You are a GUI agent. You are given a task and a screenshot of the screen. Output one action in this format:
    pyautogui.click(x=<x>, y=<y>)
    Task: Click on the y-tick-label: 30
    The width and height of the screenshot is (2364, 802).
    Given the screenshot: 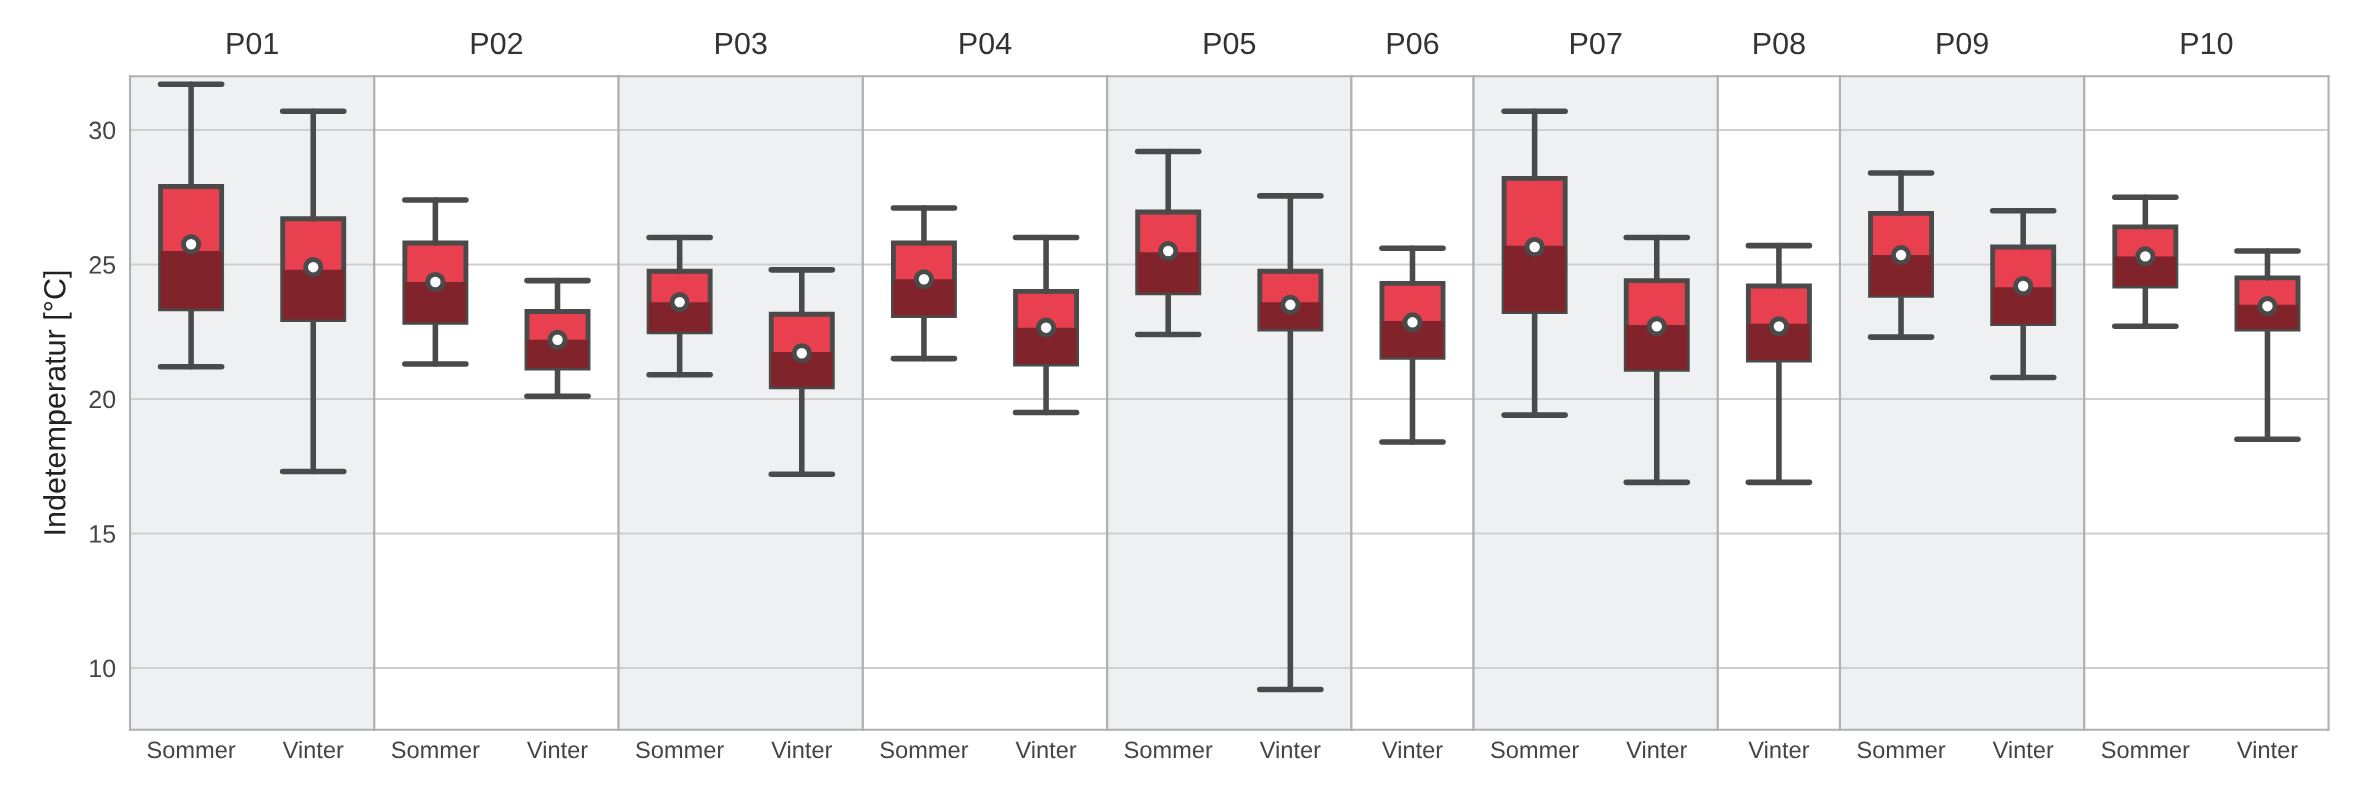 What is the action you would take?
    pyautogui.click(x=102, y=130)
    